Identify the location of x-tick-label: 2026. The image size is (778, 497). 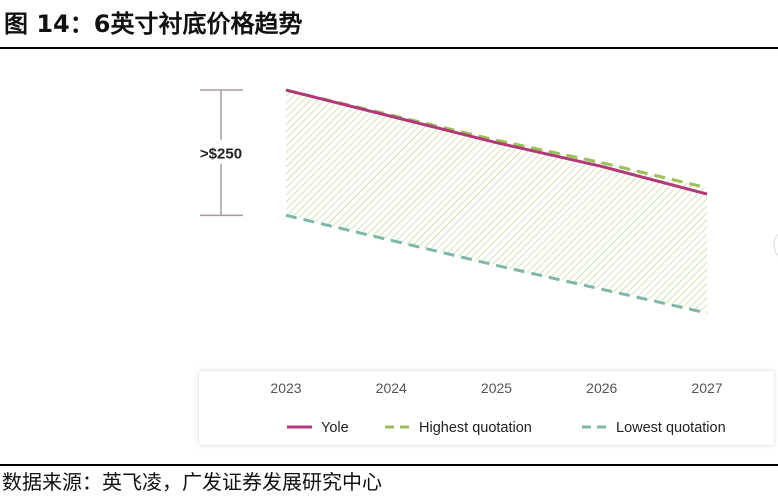
(601, 388).